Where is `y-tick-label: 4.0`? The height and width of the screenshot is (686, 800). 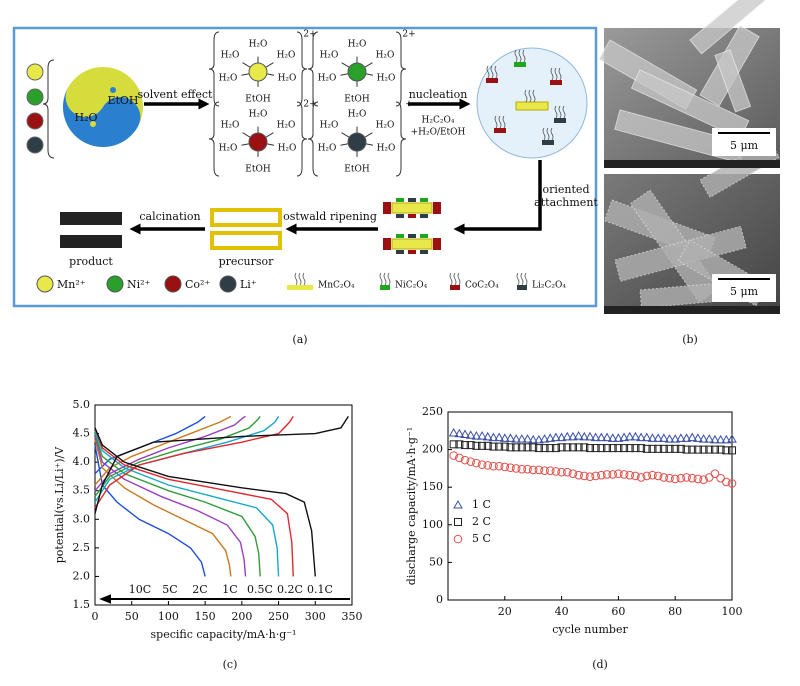 y-tick-label: 4.0 is located at coordinates (82, 461).